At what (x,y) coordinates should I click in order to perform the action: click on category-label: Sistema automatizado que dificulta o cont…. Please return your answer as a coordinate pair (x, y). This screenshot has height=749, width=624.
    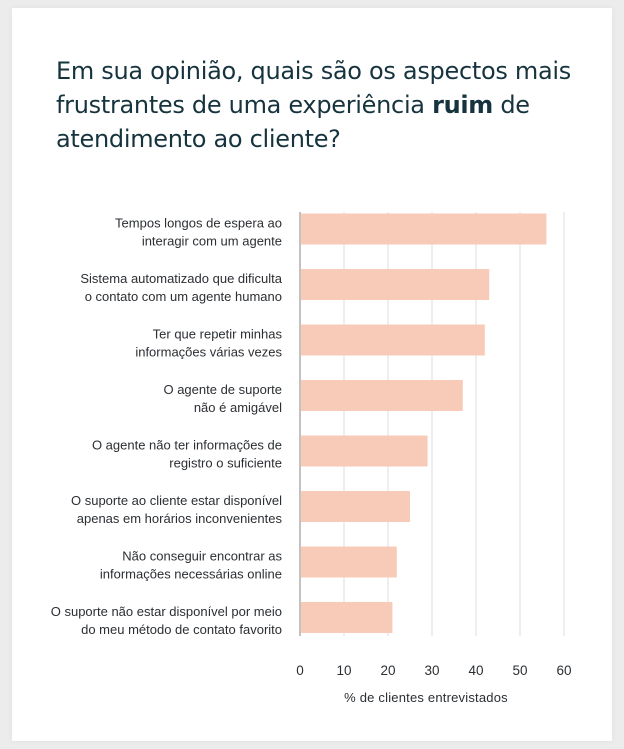
    Looking at the image, I should click on (181, 287).